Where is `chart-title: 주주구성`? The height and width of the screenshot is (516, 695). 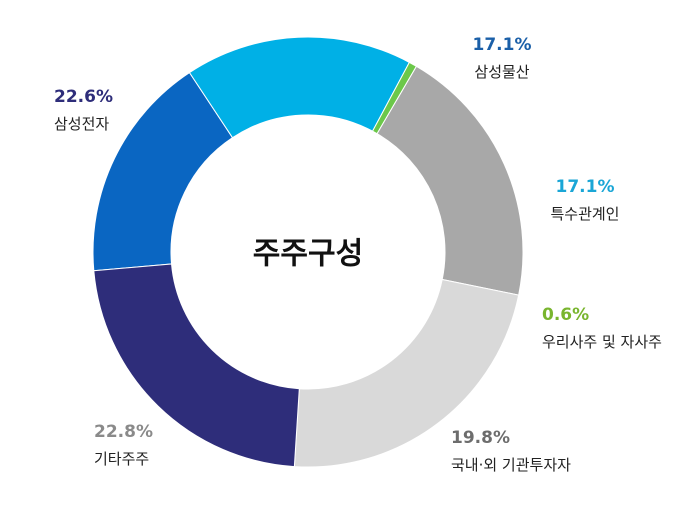 chart-title: 주주구성 is located at coordinates (308, 254).